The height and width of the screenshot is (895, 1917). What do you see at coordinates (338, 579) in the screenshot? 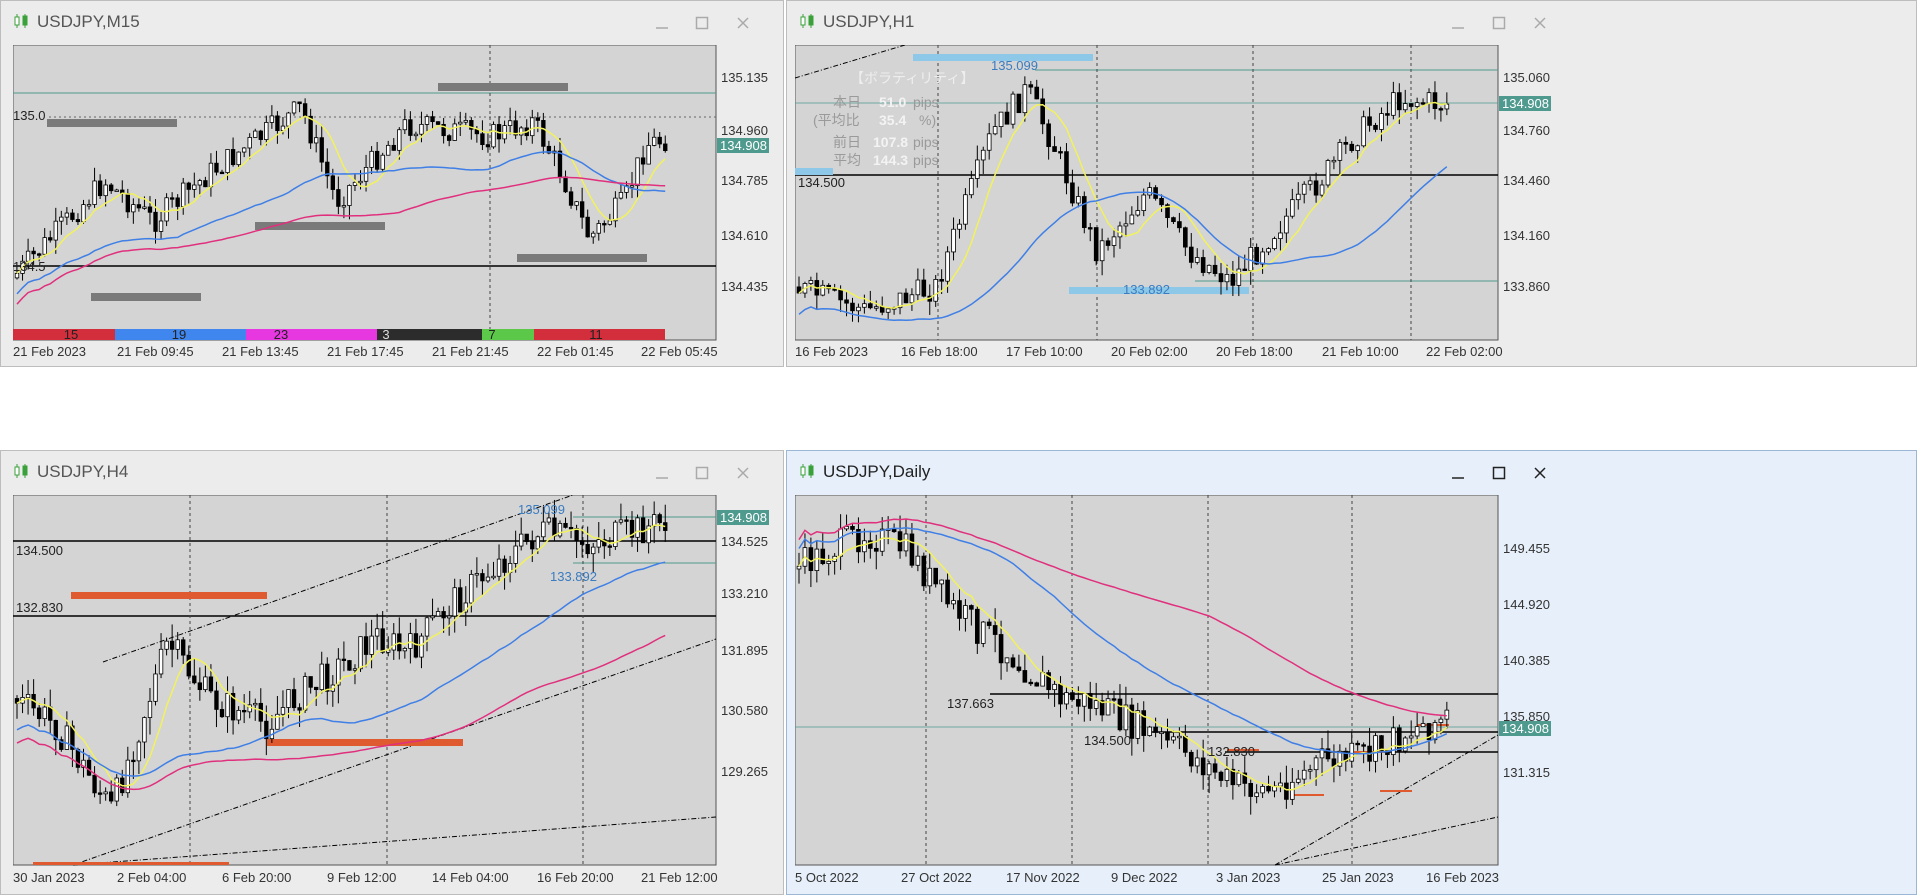
I see `trend-line` at bounding box center [338, 579].